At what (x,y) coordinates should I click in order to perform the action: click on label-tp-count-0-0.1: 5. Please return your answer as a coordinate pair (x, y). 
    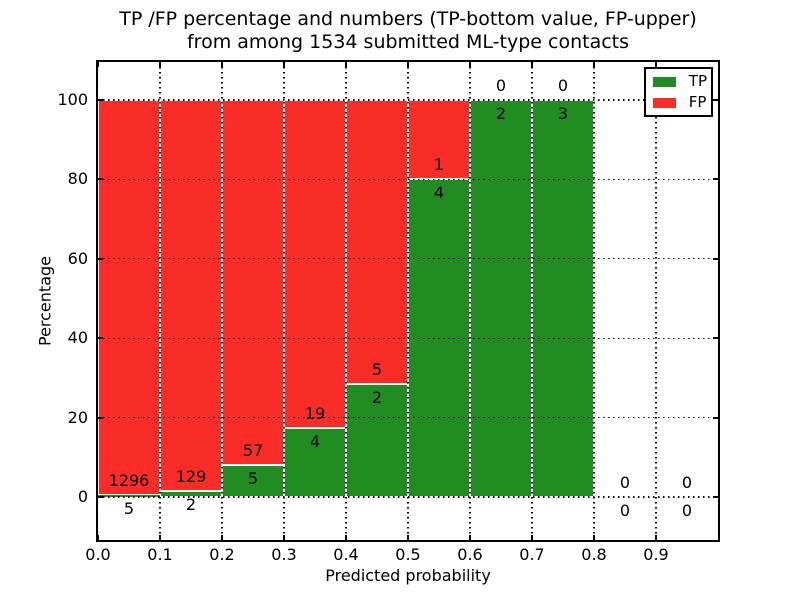
    Looking at the image, I should click on (129, 509).